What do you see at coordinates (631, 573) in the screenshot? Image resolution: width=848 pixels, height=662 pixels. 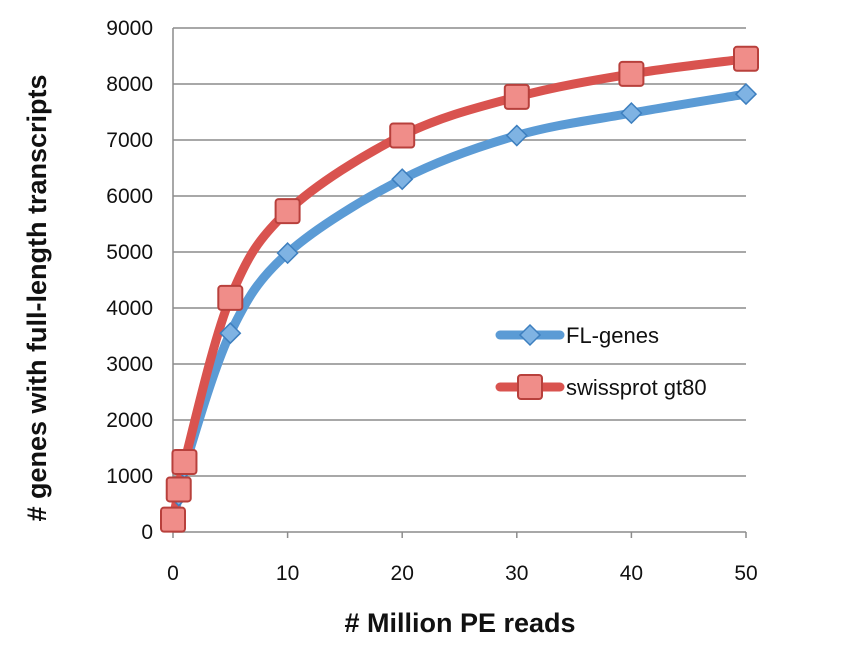 I see `x-tick-label-40: 40` at bounding box center [631, 573].